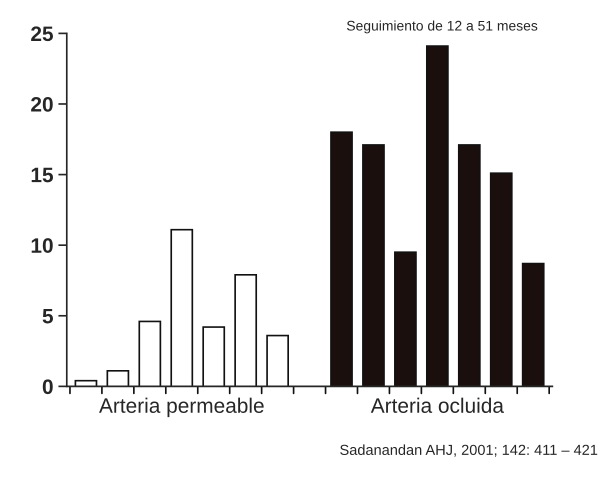  I want to click on y-tick-label: 0, so click(47, 386).